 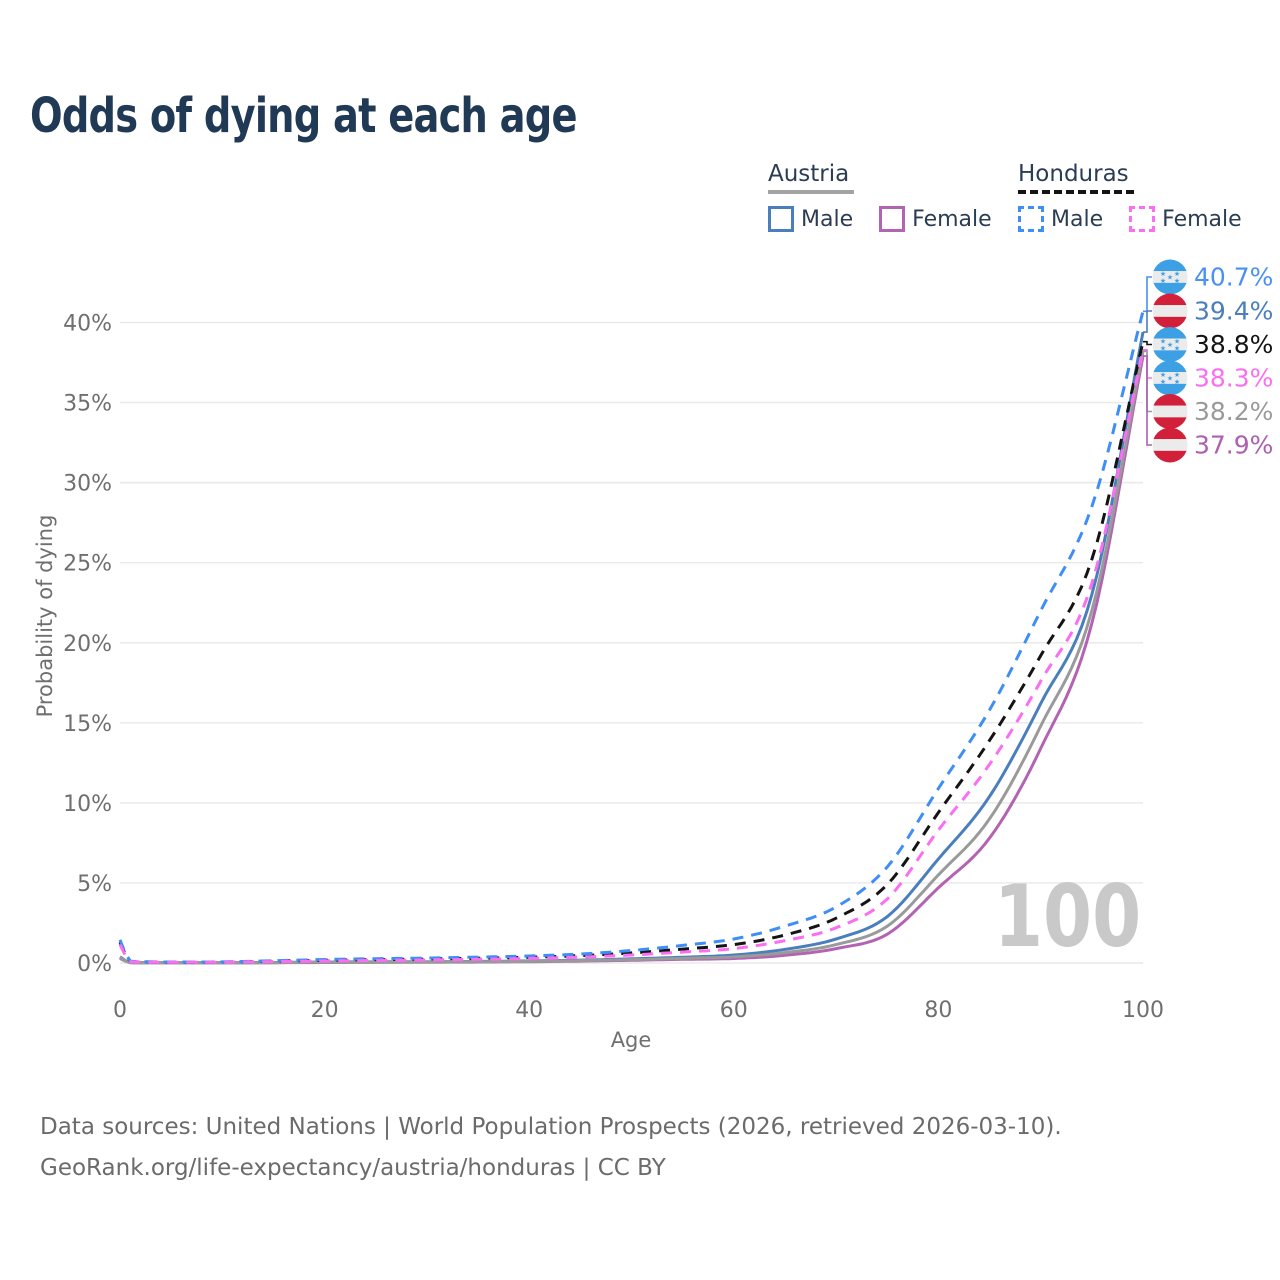 What do you see at coordinates (809, 174) in the screenshot?
I see `legend-group-title-austria: Austria` at bounding box center [809, 174].